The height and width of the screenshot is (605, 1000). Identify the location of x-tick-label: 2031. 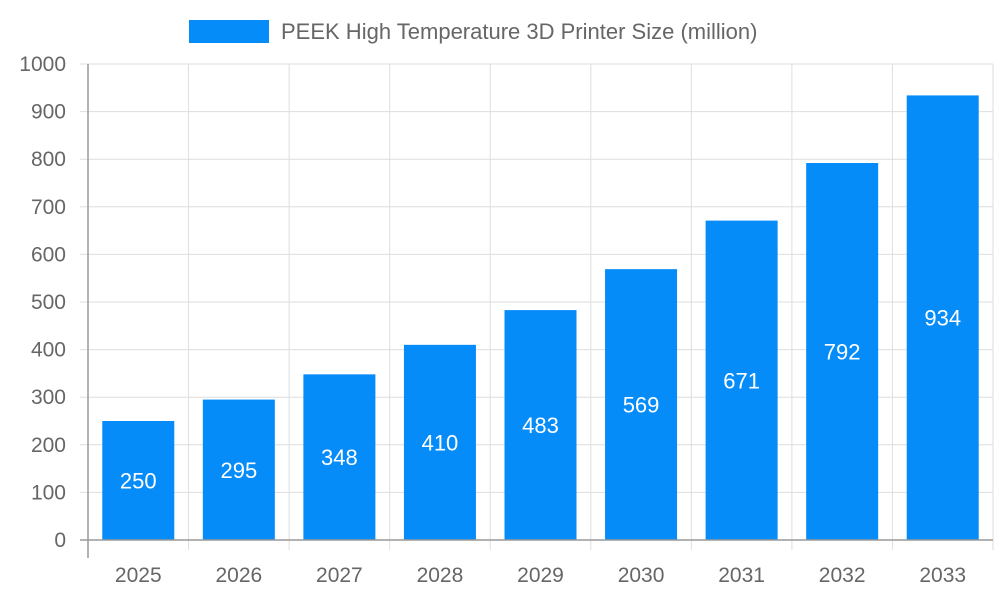
(741, 575).